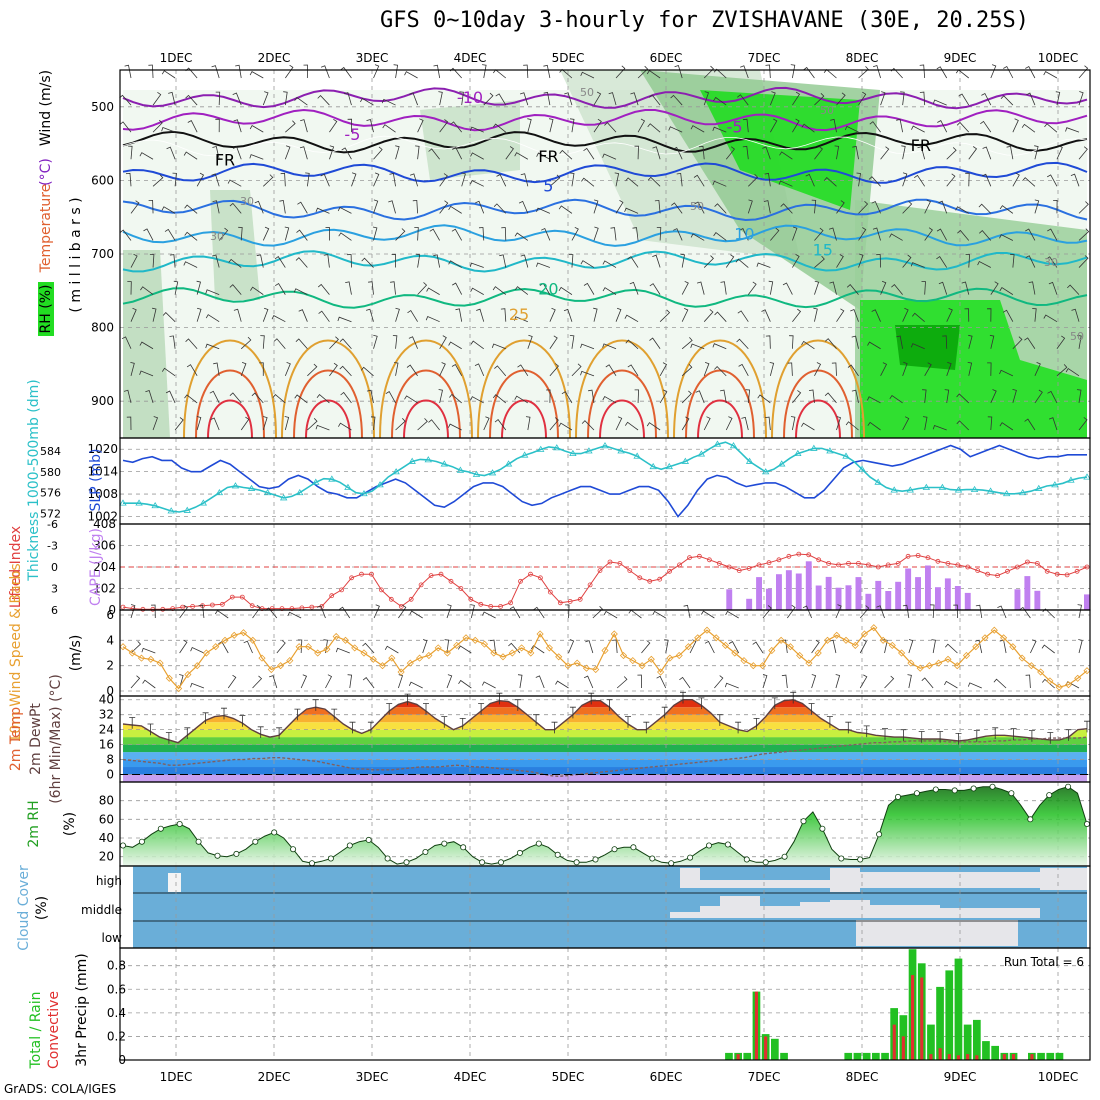  I want to click on series-slp, so click(604, 481).